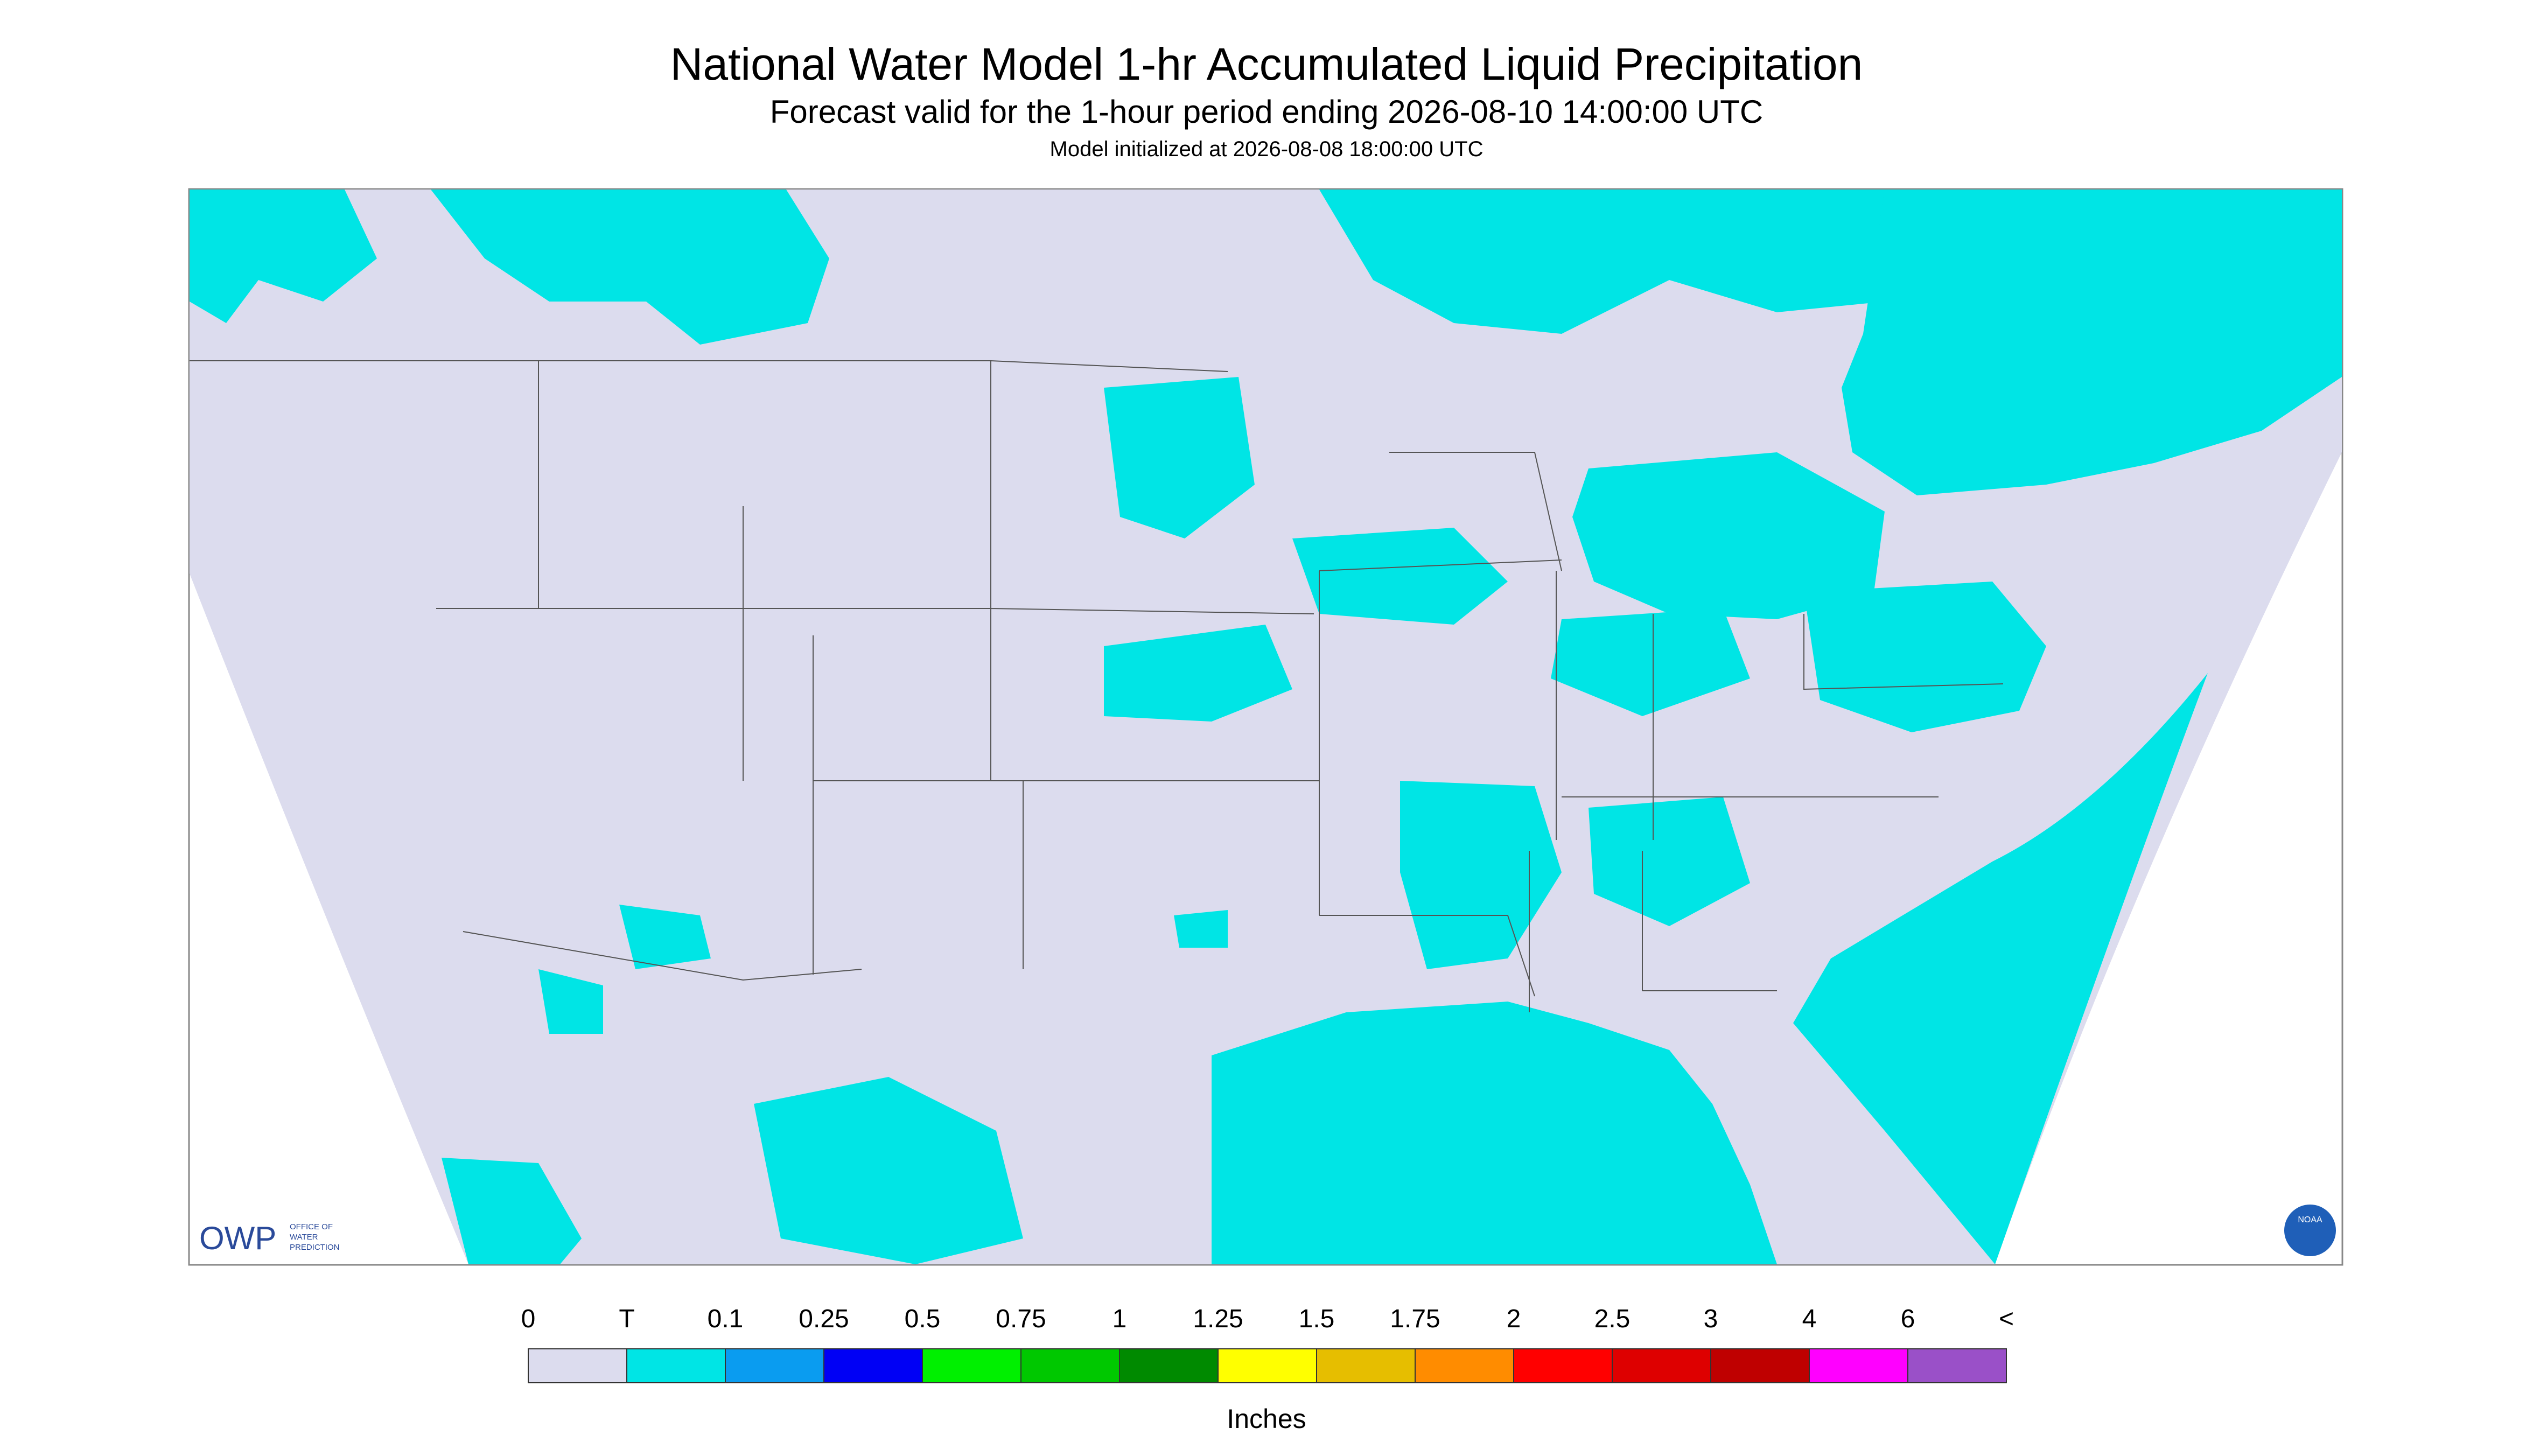 The image size is (2533, 1456). What do you see at coordinates (2310, 1230) in the screenshot?
I see `noaa-logo` at bounding box center [2310, 1230].